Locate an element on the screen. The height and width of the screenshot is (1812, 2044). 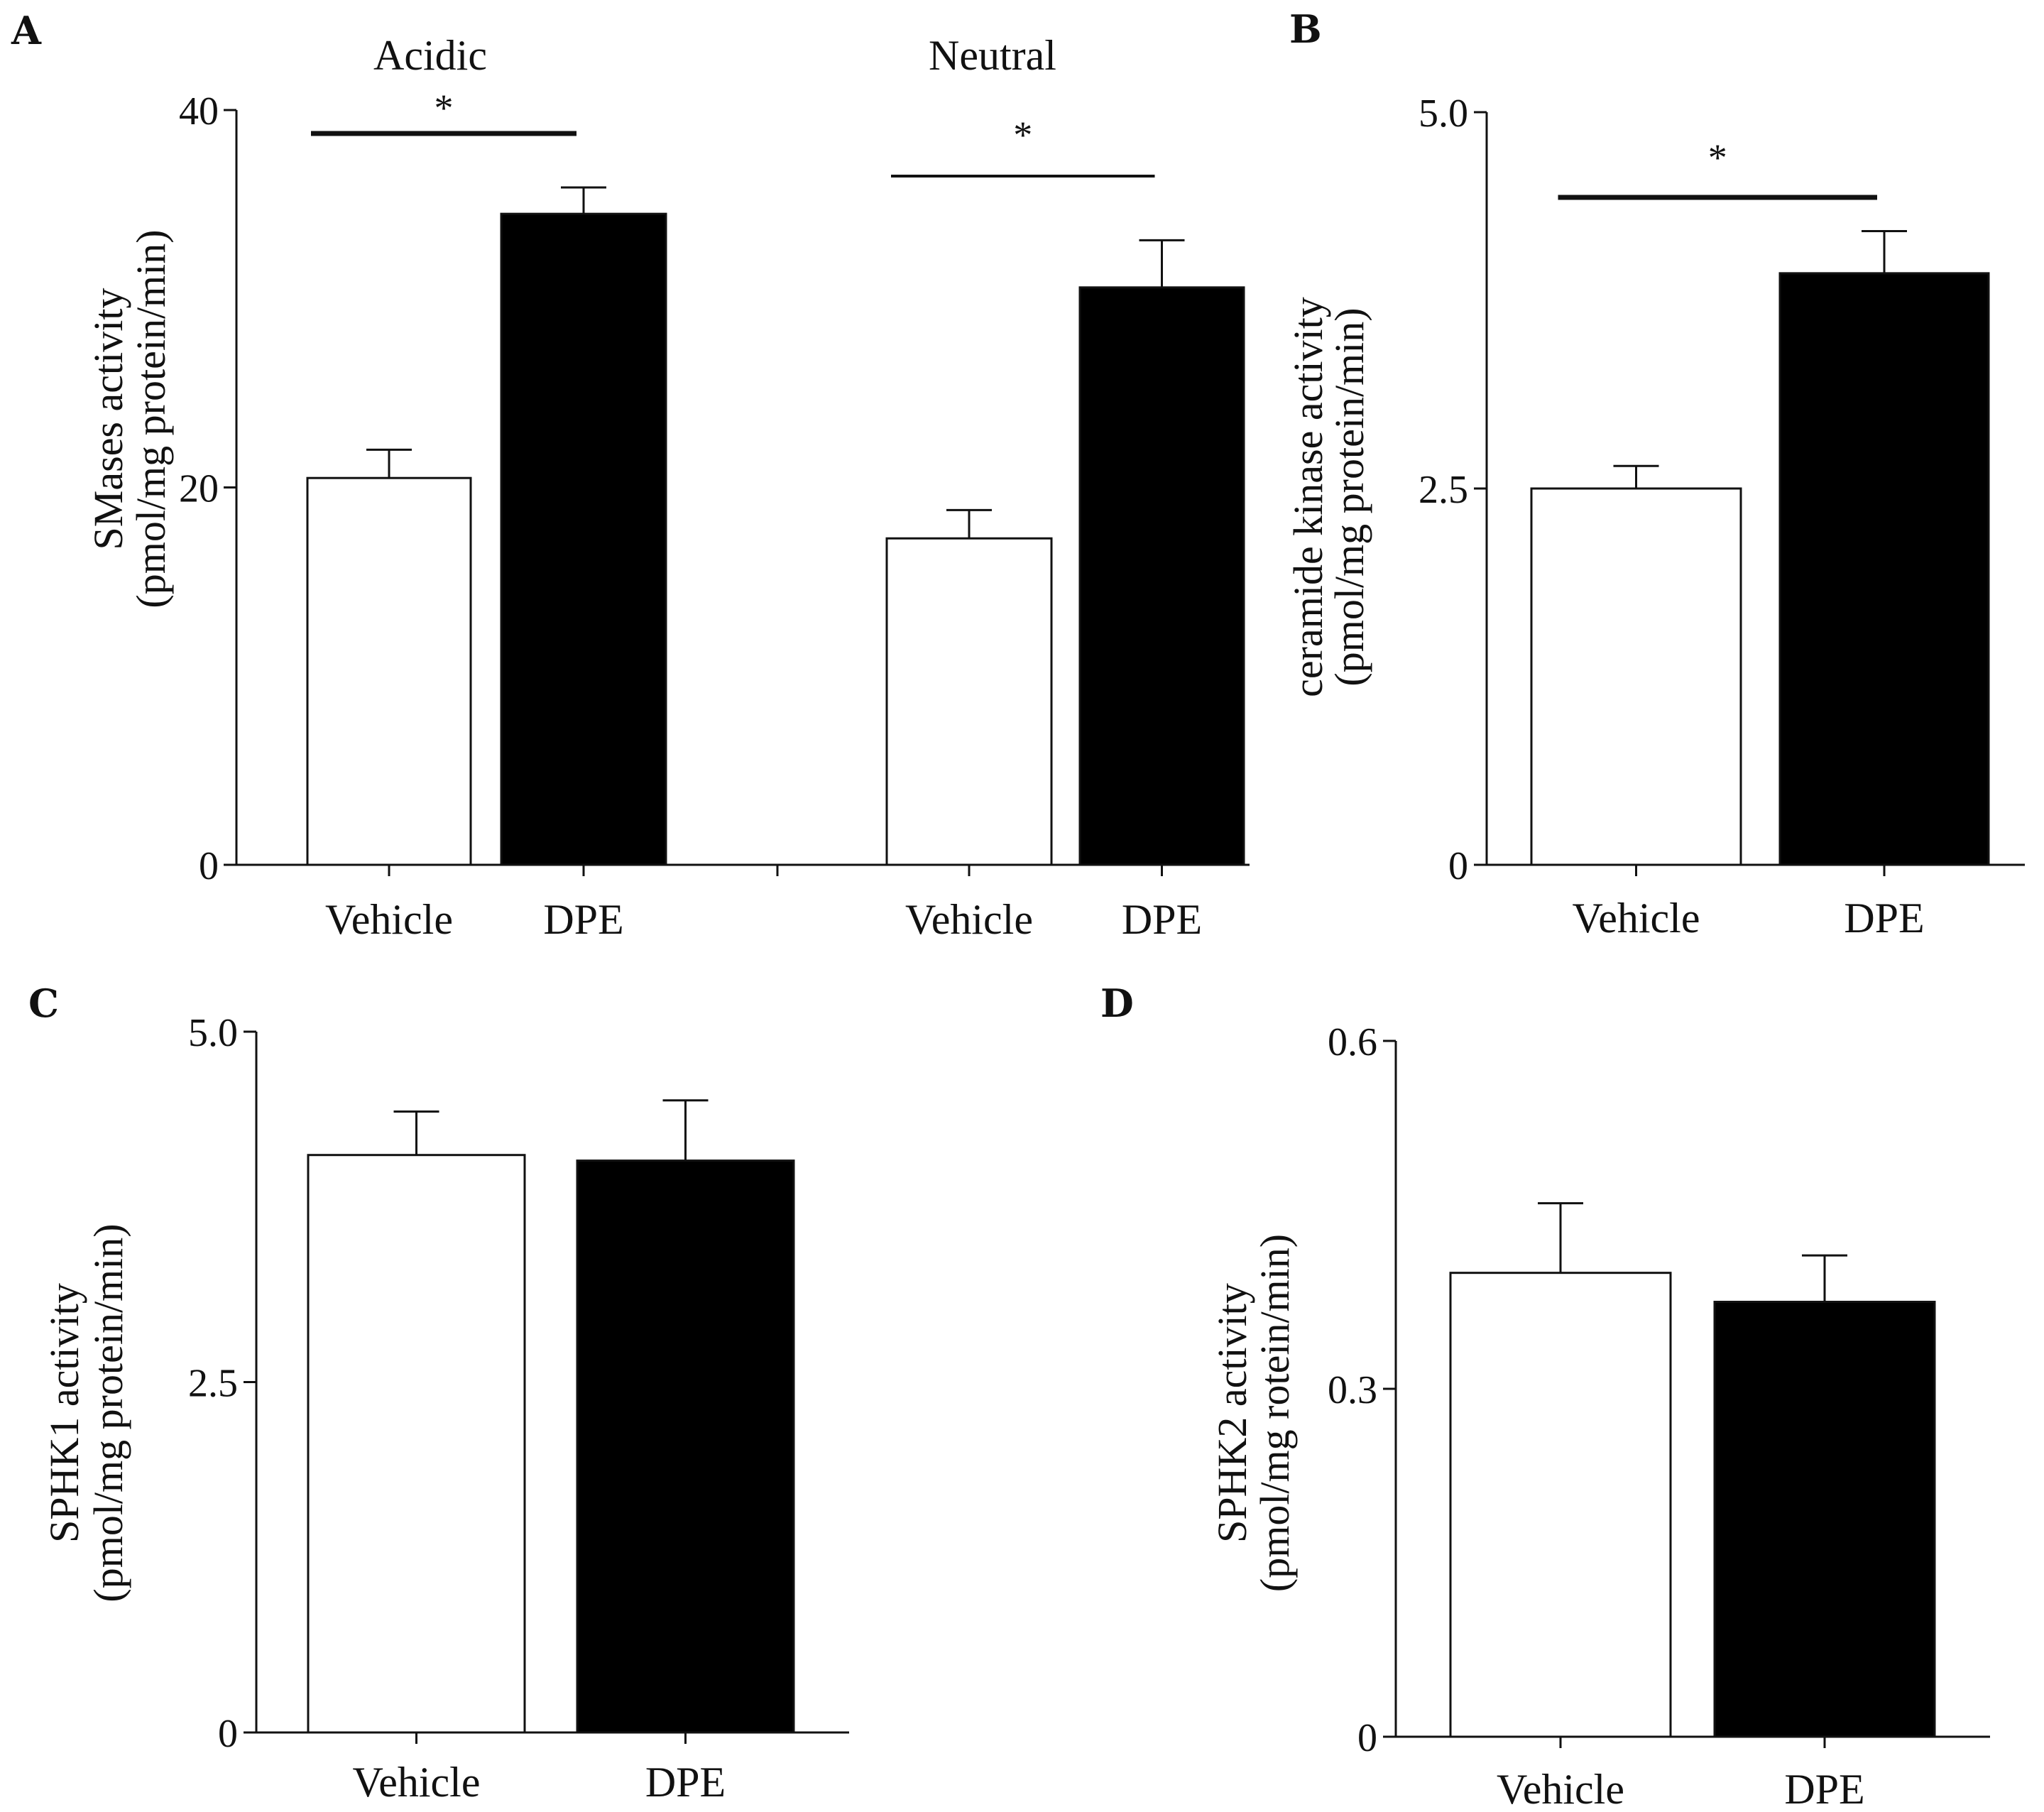
x-label-d-dpe: DPE is located at coordinates (1824, 1789).